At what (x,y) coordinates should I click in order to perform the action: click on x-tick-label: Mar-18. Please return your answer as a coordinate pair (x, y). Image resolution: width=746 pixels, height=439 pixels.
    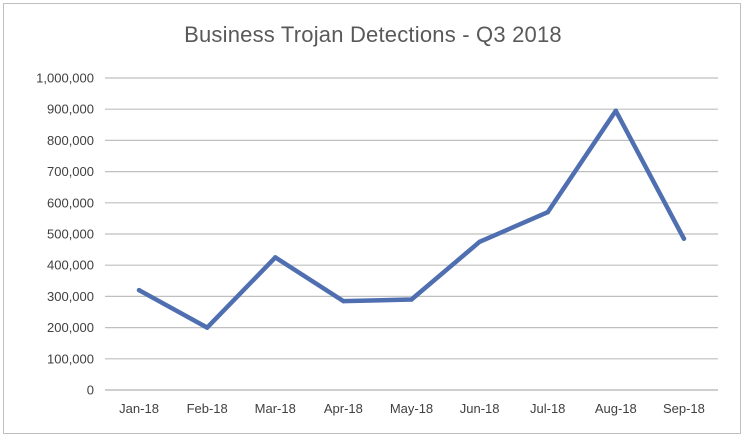
    Looking at the image, I should click on (275, 408).